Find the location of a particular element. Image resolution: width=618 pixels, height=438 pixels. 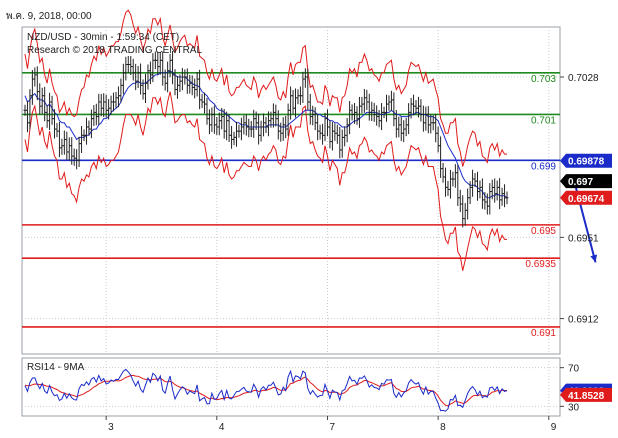

rsi-pane-frame is located at coordinates (291, 387).